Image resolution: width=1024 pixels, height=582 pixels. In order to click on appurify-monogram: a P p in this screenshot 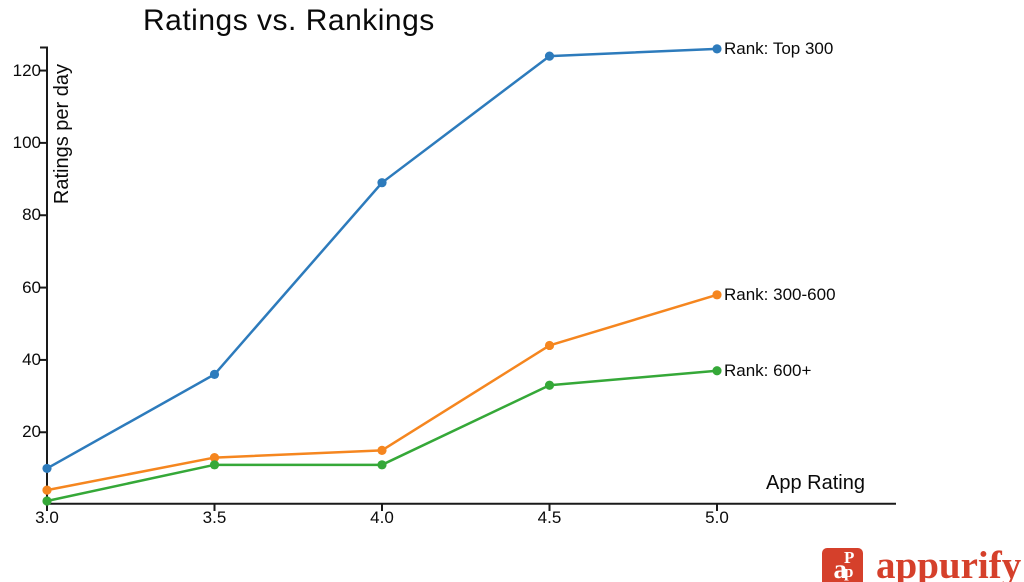, I will do `click(844, 565)`.